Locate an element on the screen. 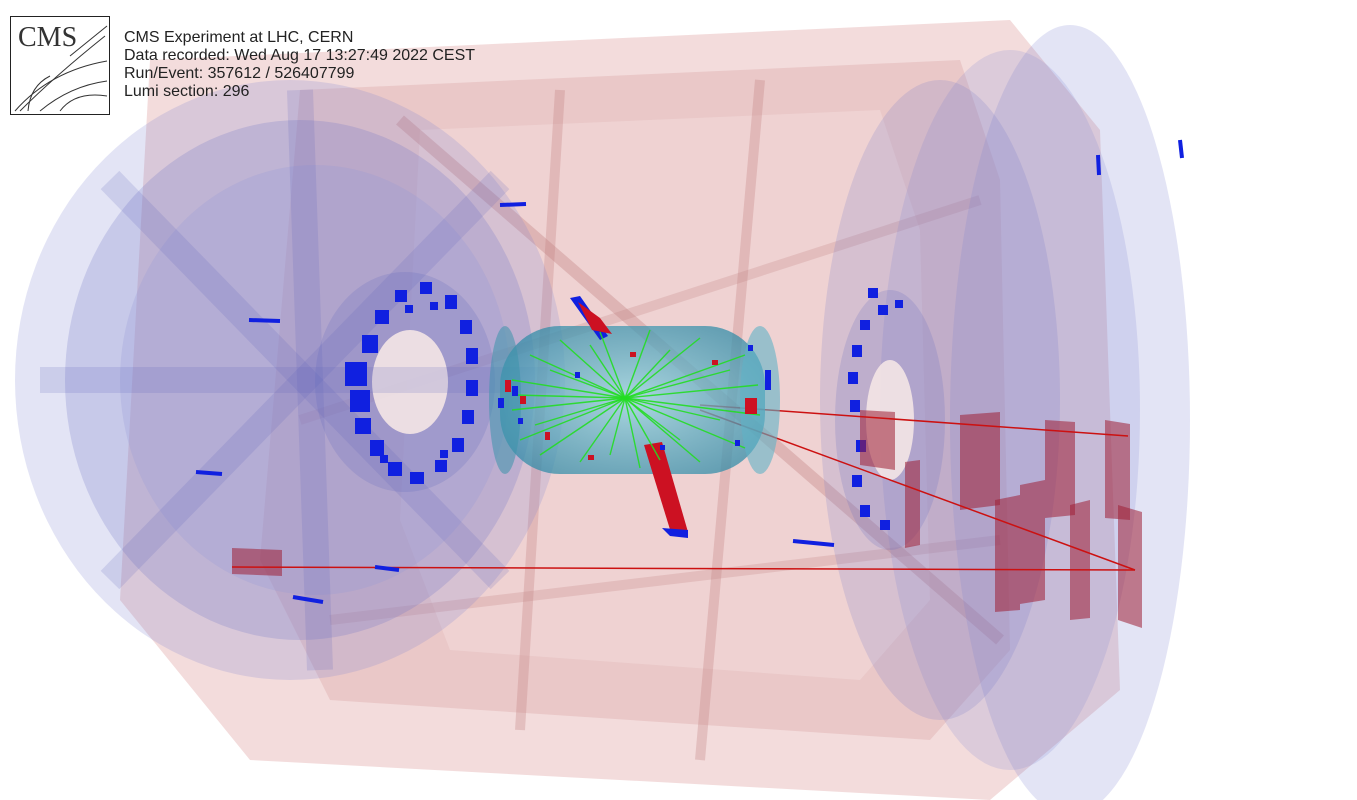 The height and width of the screenshot is (800, 1357). run-event-label: Run/Event: 357612 / 526407799 is located at coordinates (239, 73).